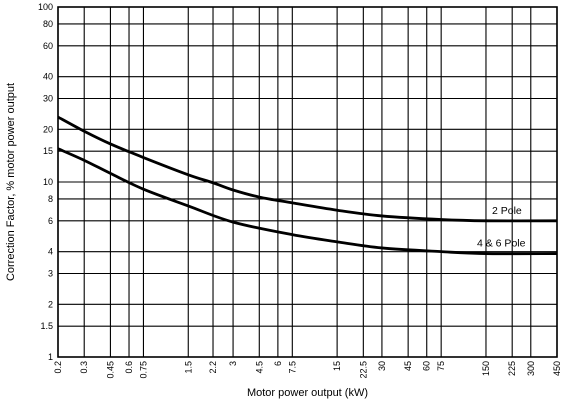 The height and width of the screenshot is (402, 561). I want to click on x-tick-label: 60, so click(427, 366).